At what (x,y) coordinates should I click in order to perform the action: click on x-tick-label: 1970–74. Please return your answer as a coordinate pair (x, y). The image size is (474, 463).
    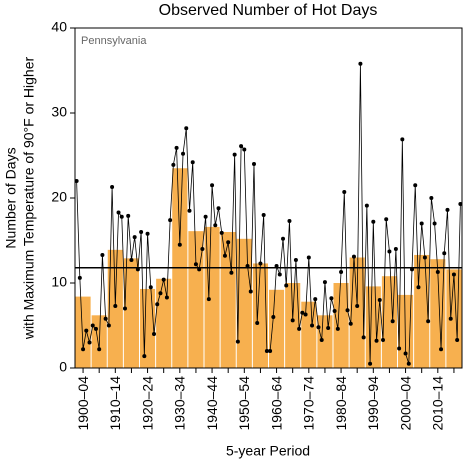
    Looking at the image, I should click on (309, 403).